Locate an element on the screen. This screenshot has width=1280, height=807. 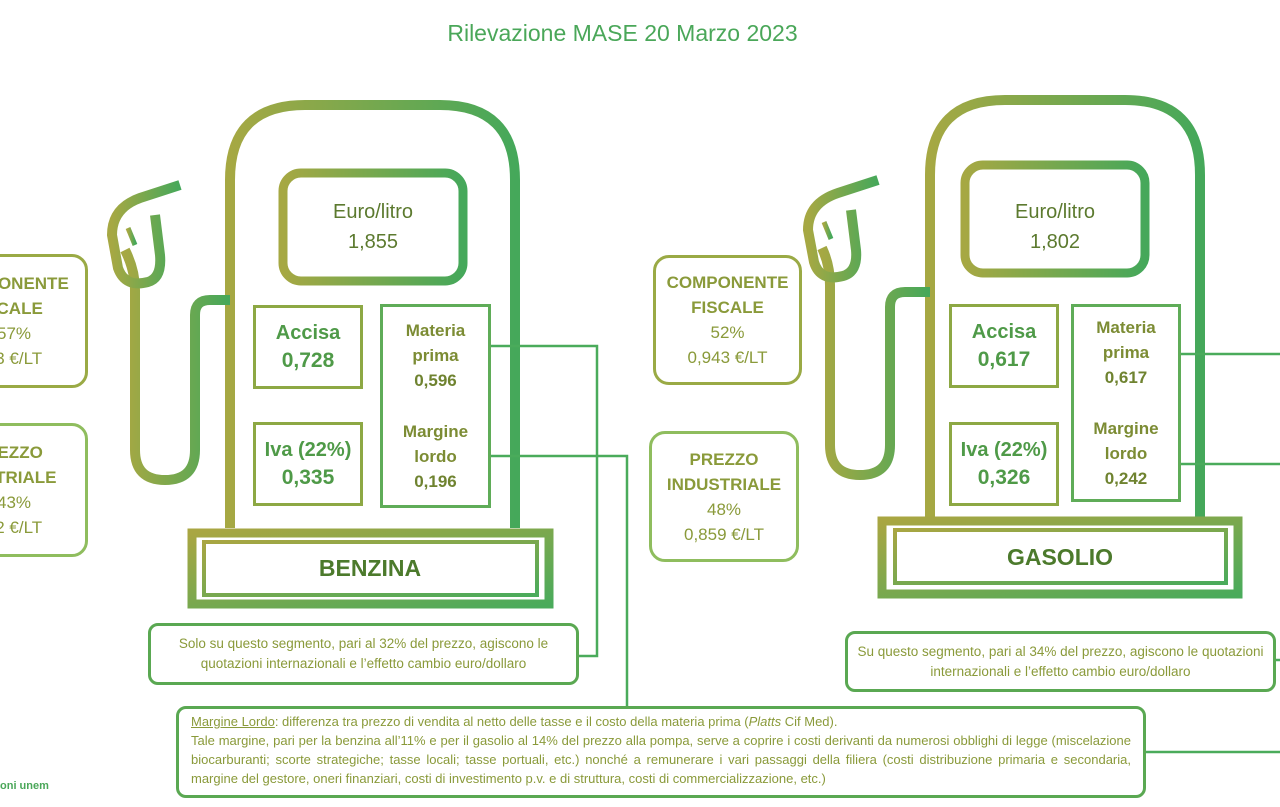
gasolio-margine-label-1: Margine is located at coordinates (1126, 428).